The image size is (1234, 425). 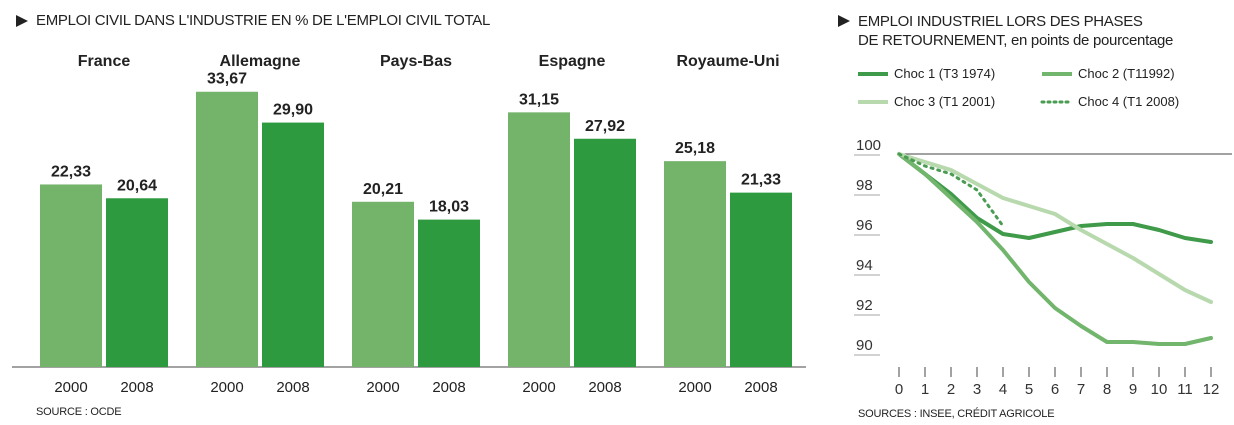 I want to click on country-label: Royaume-Uni, so click(x=727, y=61).